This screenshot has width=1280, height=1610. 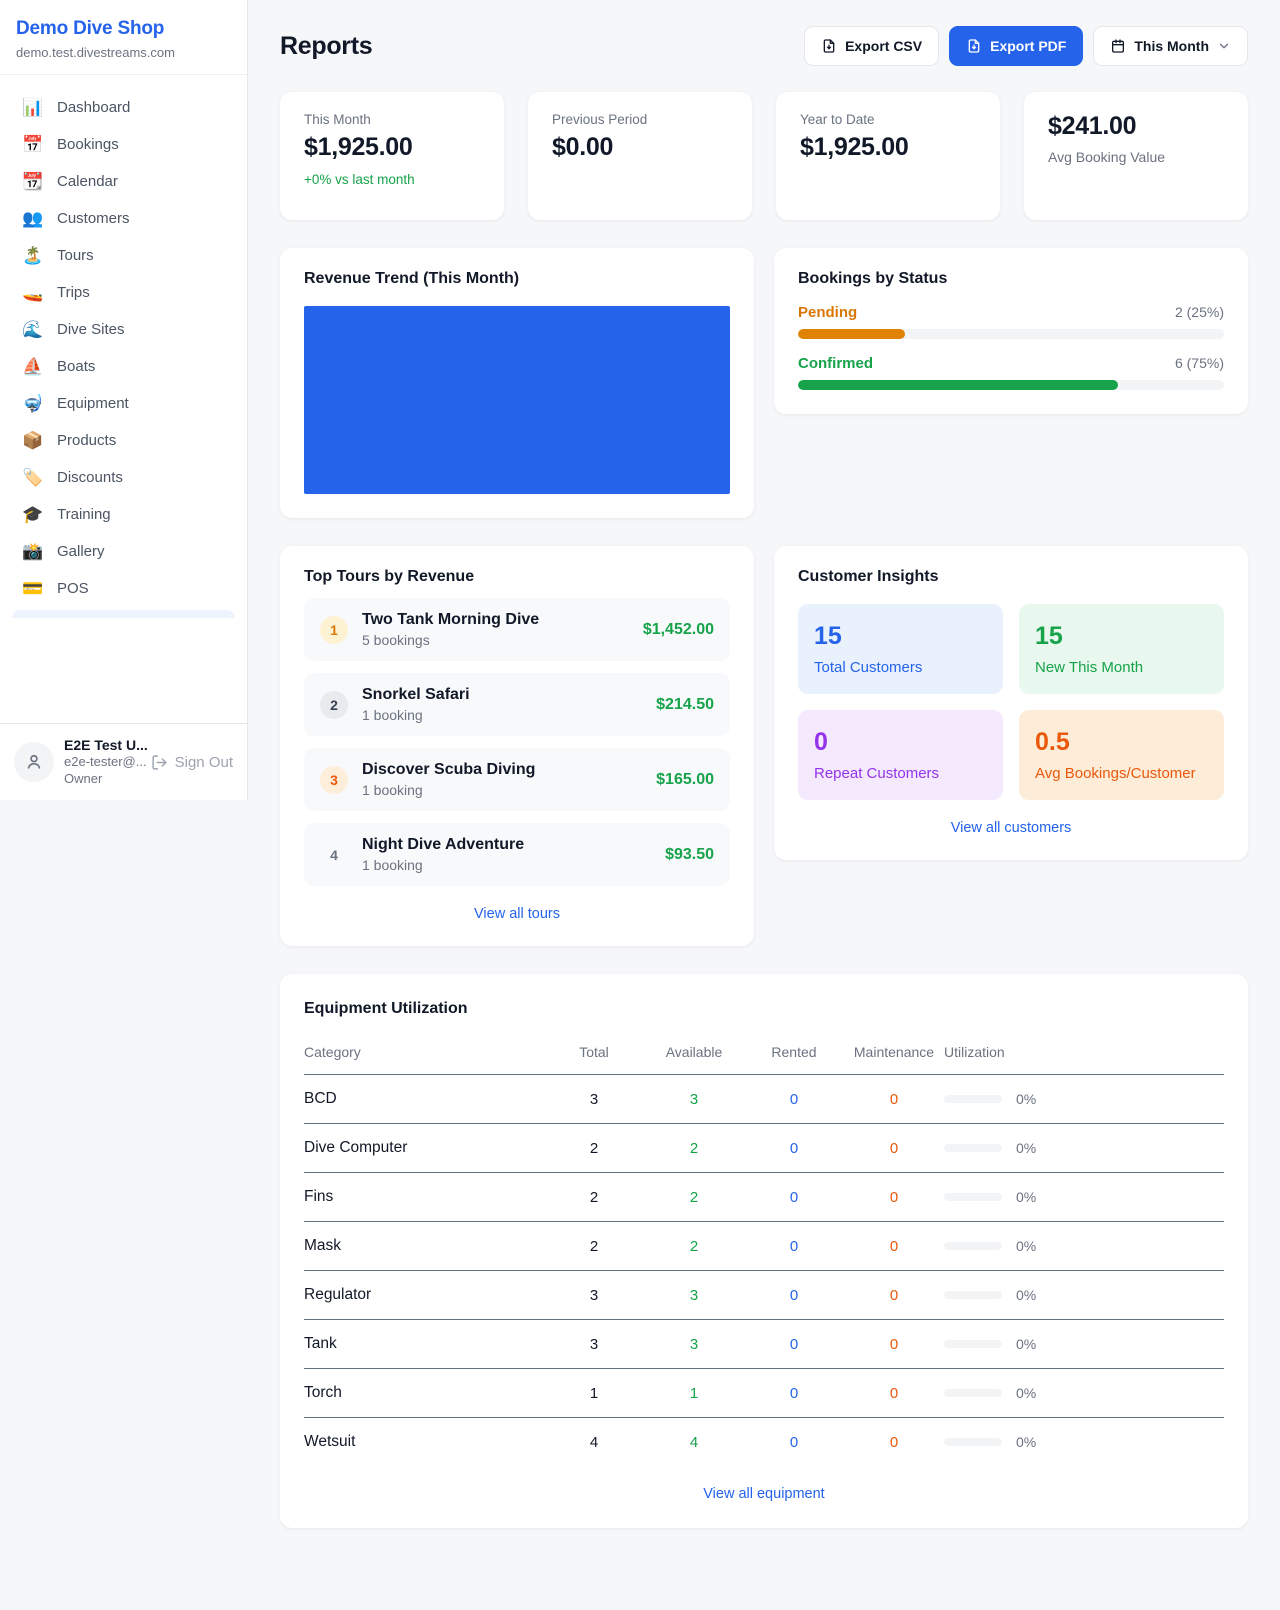 I want to click on tour-revenue: $1,452.00, so click(x=678, y=629).